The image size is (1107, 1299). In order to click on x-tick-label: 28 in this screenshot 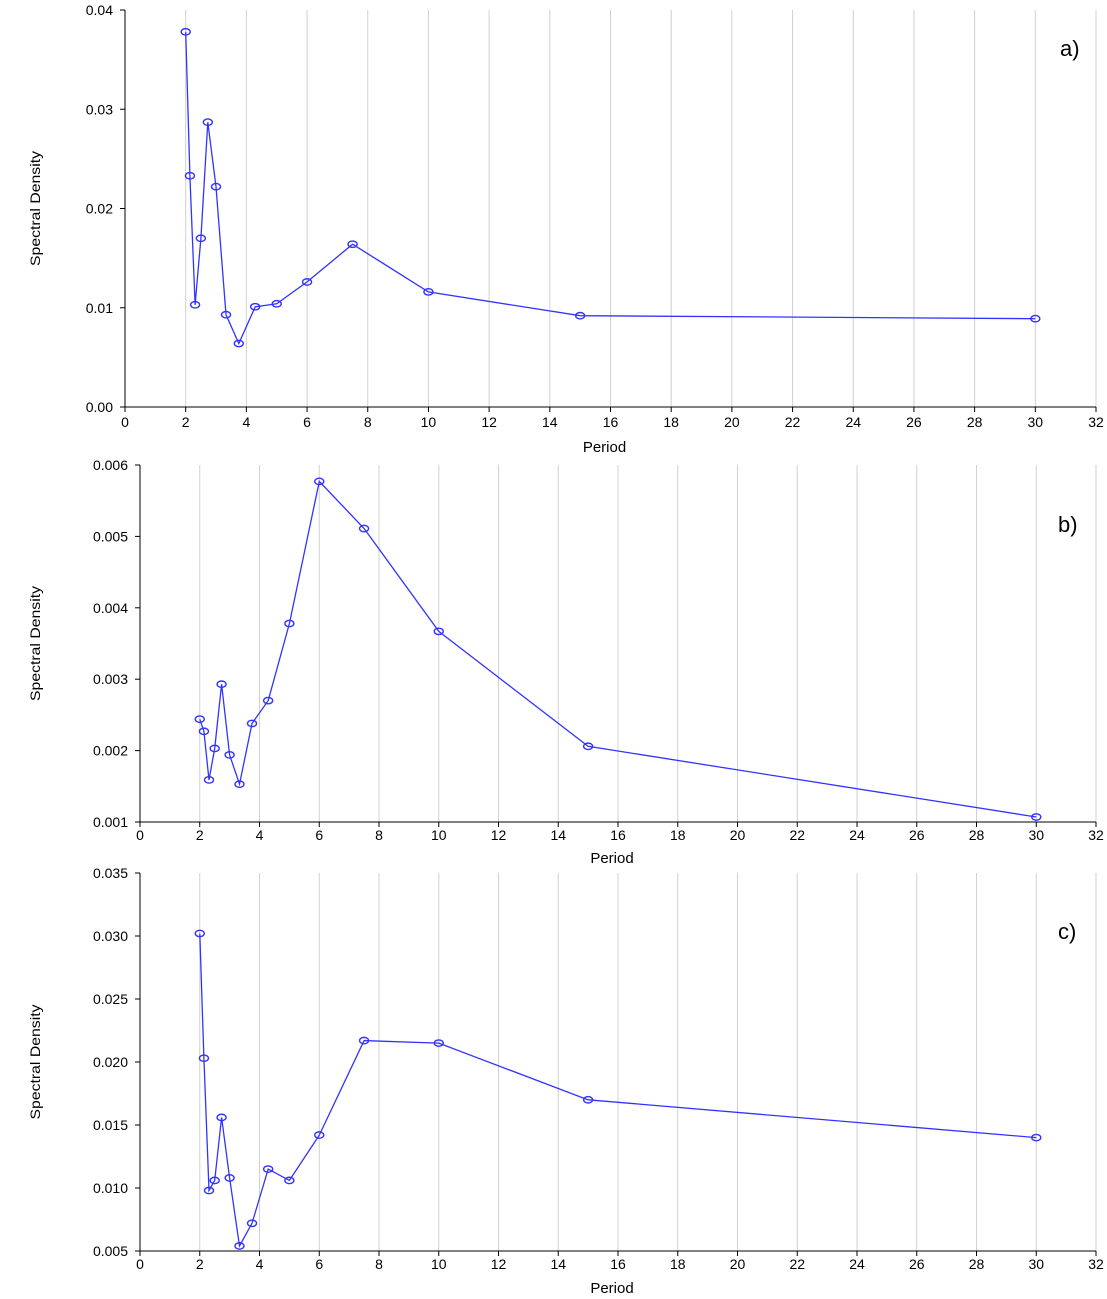, I will do `click(977, 1264)`.